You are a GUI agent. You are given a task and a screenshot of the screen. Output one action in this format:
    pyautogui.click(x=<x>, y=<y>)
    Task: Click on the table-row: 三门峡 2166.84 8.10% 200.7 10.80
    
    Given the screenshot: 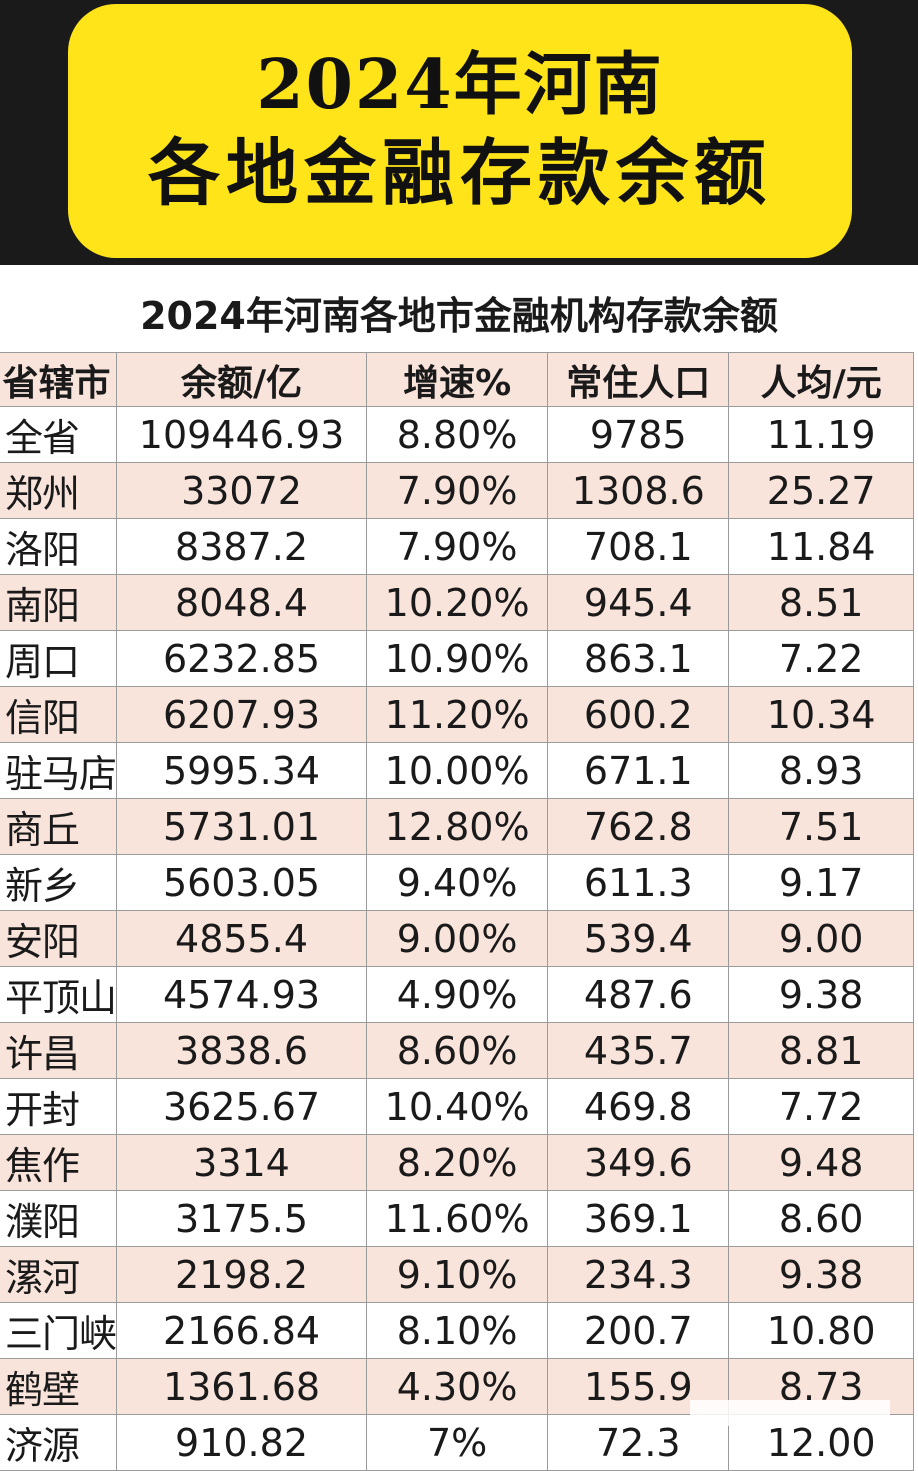 What is the action you would take?
    pyautogui.click(x=457, y=1330)
    